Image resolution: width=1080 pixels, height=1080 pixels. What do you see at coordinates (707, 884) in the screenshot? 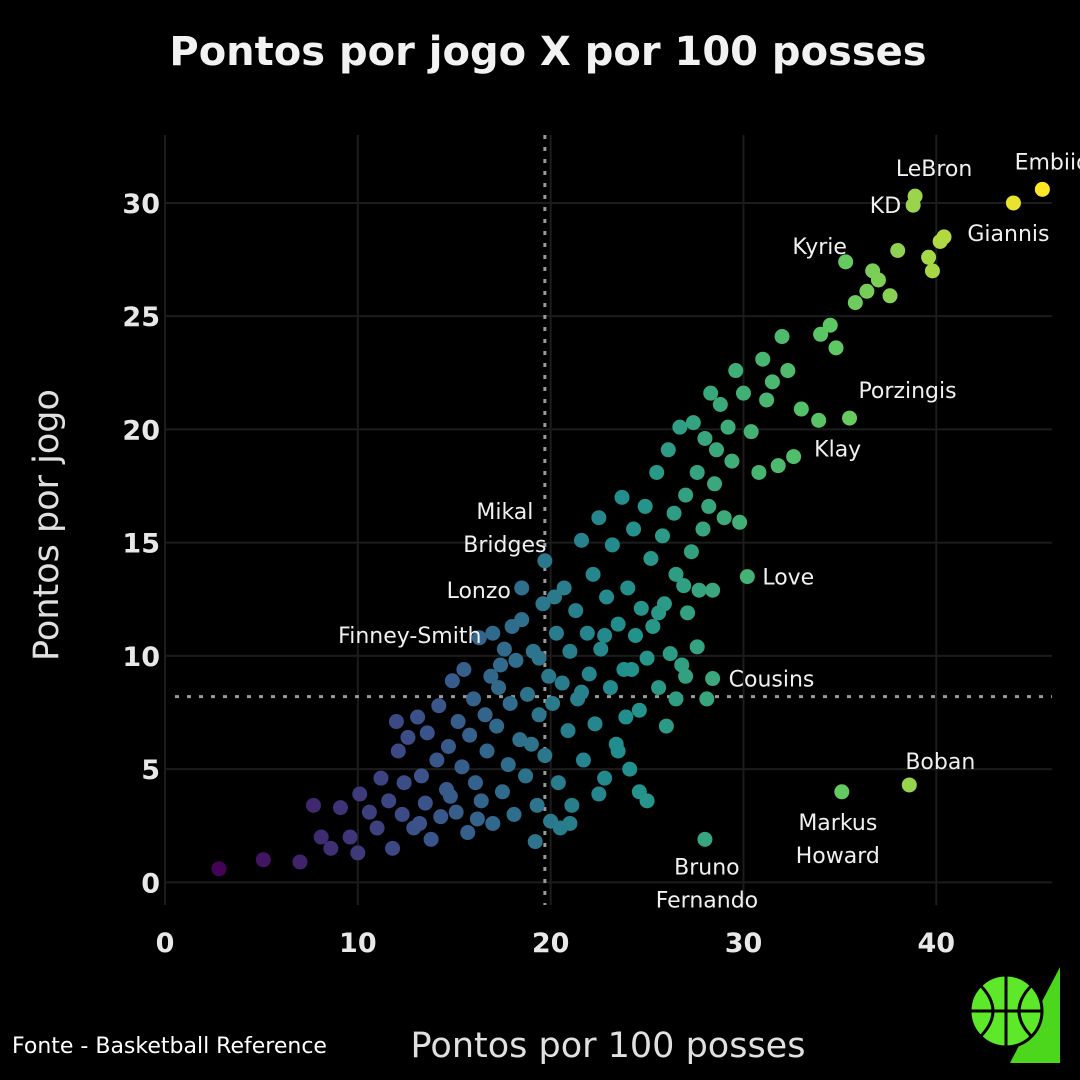
I see `point-label: Bruno Fernando` at bounding box center [707, 884].